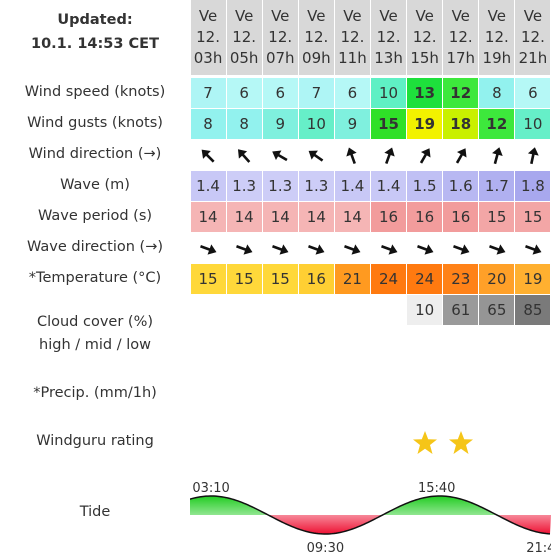 This screenshot has width=551, height=557. I want to click on header-hour: 03h, so click(208, 58).